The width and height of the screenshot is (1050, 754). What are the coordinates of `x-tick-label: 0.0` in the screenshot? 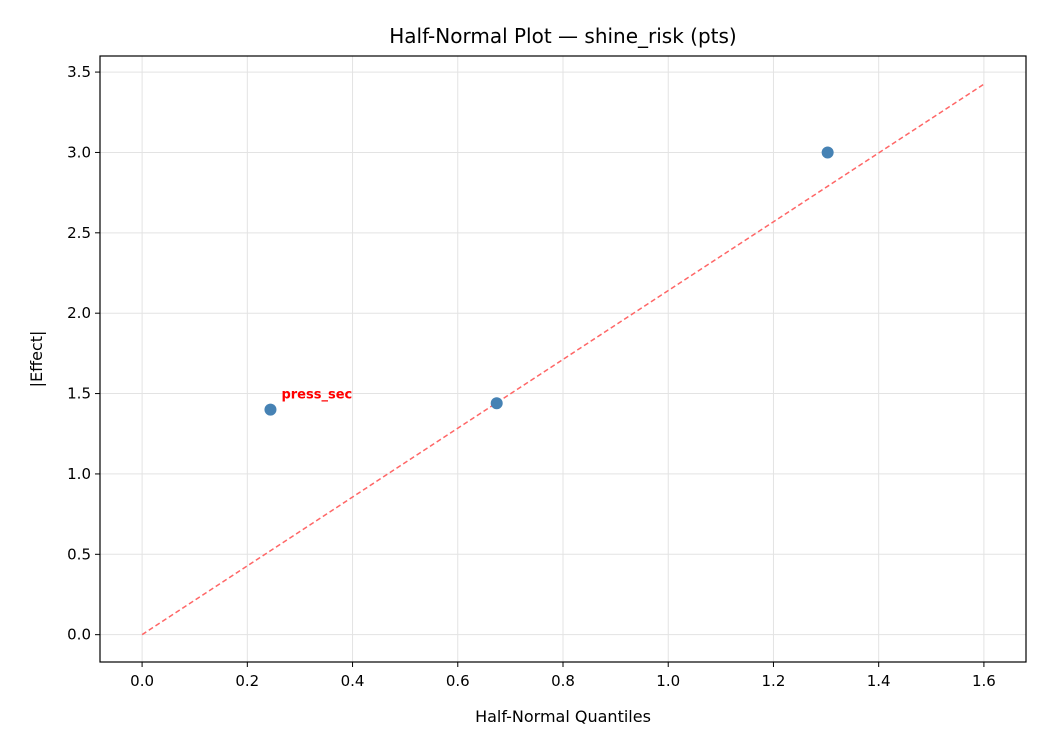 It's located at (142, 681).